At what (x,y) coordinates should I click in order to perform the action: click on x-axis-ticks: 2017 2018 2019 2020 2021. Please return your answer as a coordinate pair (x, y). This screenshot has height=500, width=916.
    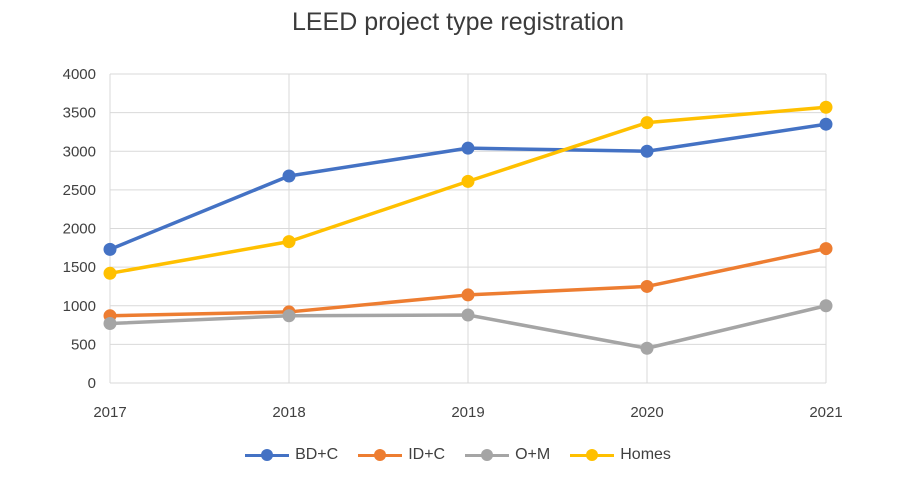
    Looking at the image, I should click on (467, 412).